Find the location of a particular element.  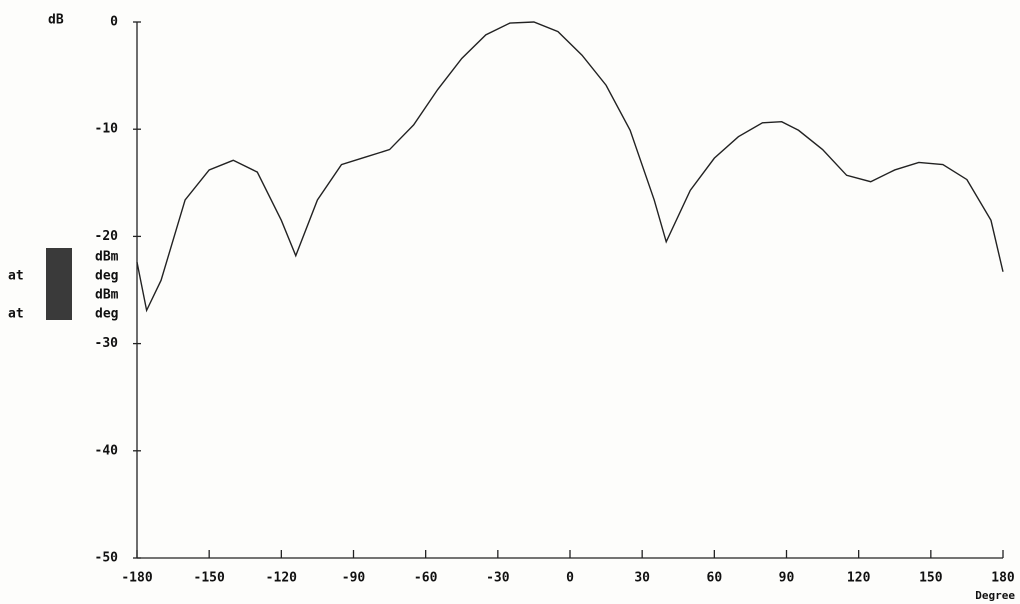

y-tick-label: -10 is located at coordinates (107, 129).